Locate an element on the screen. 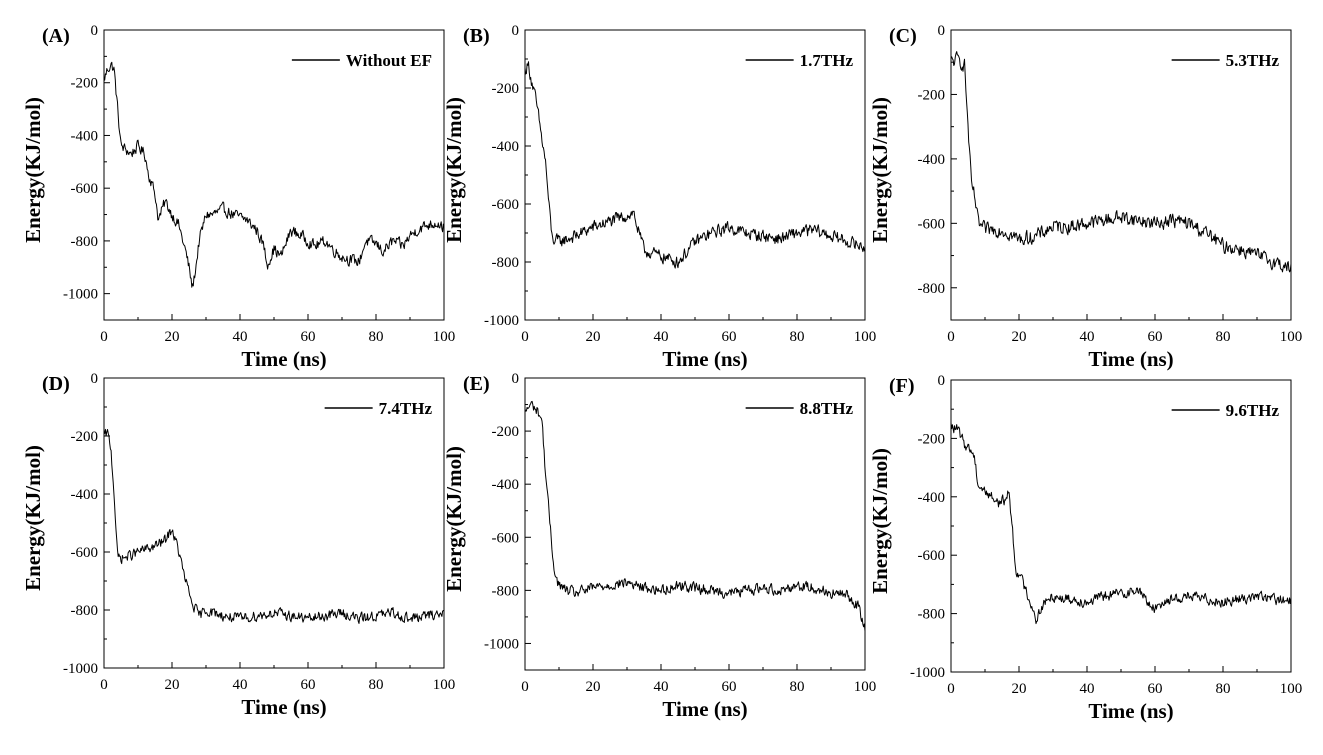 This screenshot has height=755, width=1323. panel-label: (E) is located at coordinates (476, 384).